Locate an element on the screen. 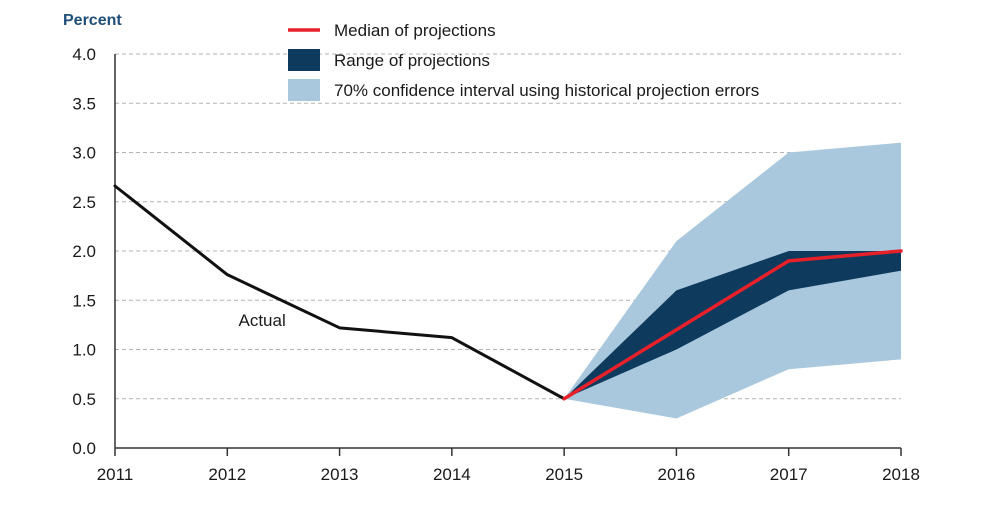 This screenshot has height=509, width=991. x-tick-labels: 2011 2012 2013 2014 2015 2016 2017 2018 is located at coordinates (508, 474).